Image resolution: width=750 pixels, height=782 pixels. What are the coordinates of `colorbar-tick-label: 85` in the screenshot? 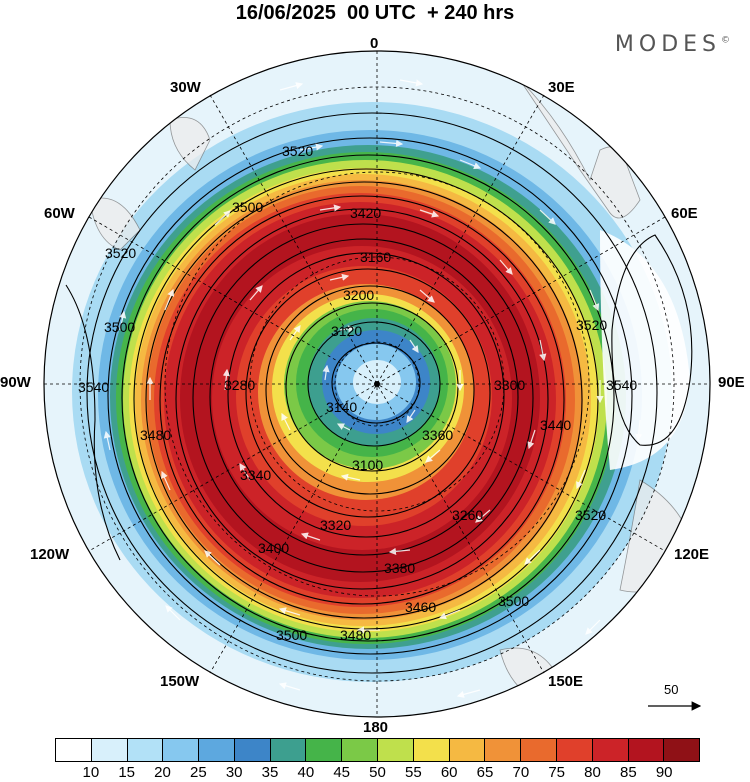 It's located at (628, 772).